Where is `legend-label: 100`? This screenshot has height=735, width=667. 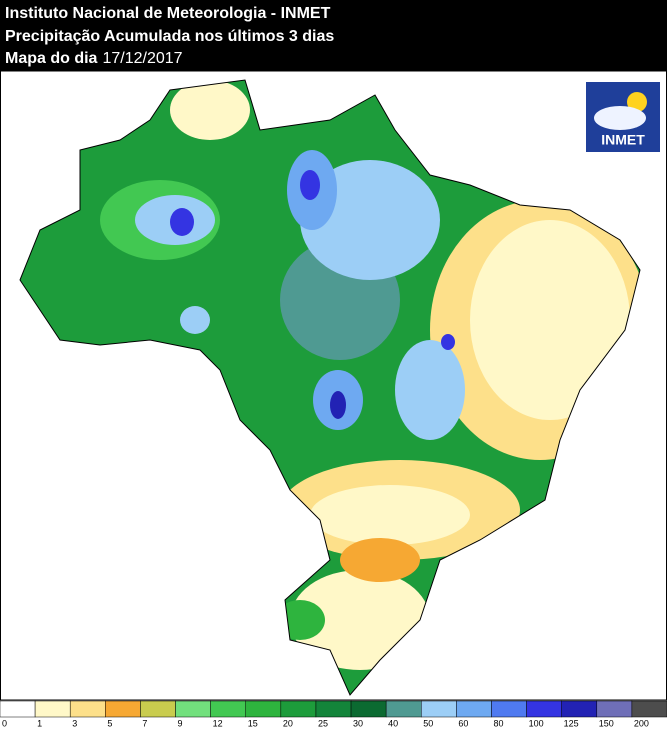 legend-label: 100 is located at coordinates (536, 723).